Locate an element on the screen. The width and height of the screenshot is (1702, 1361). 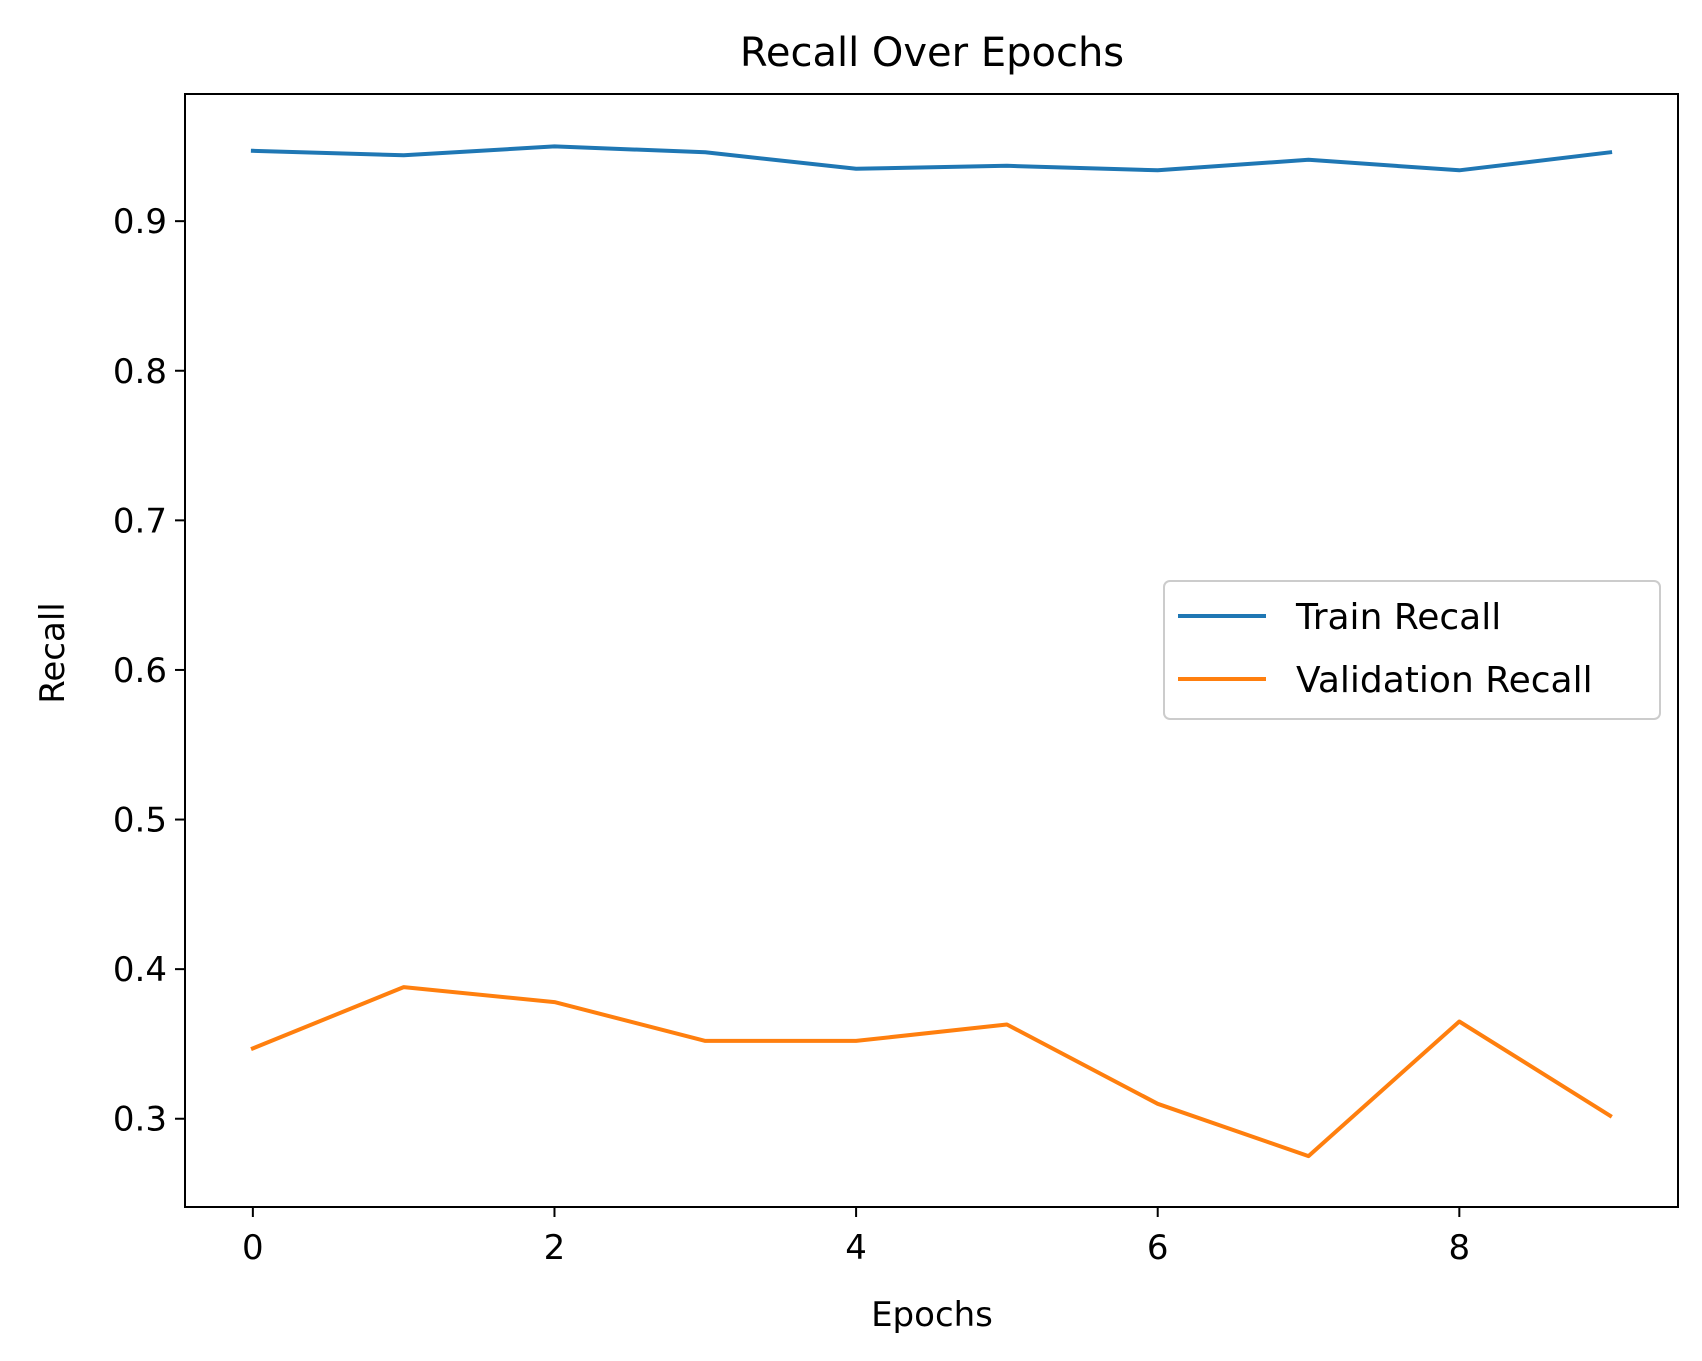
x-tick-label: 2 is located at coordinates (555, 1248).